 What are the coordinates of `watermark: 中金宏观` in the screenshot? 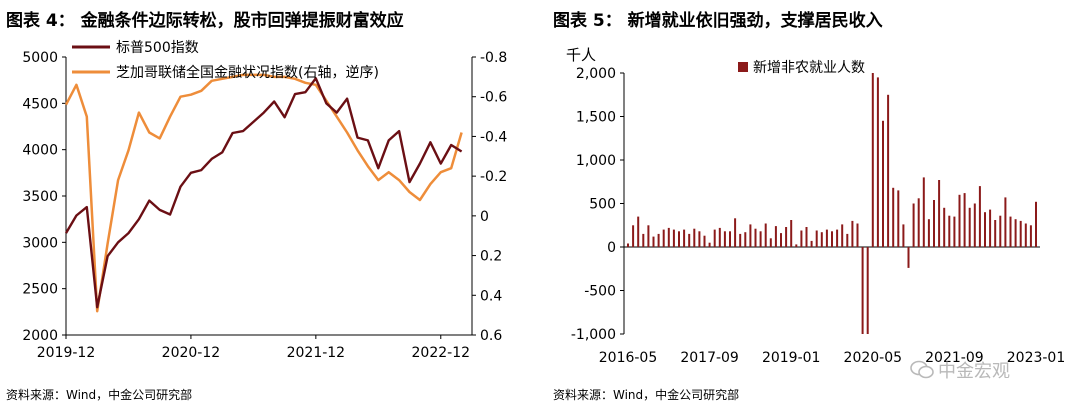 It's located at (960, 370).